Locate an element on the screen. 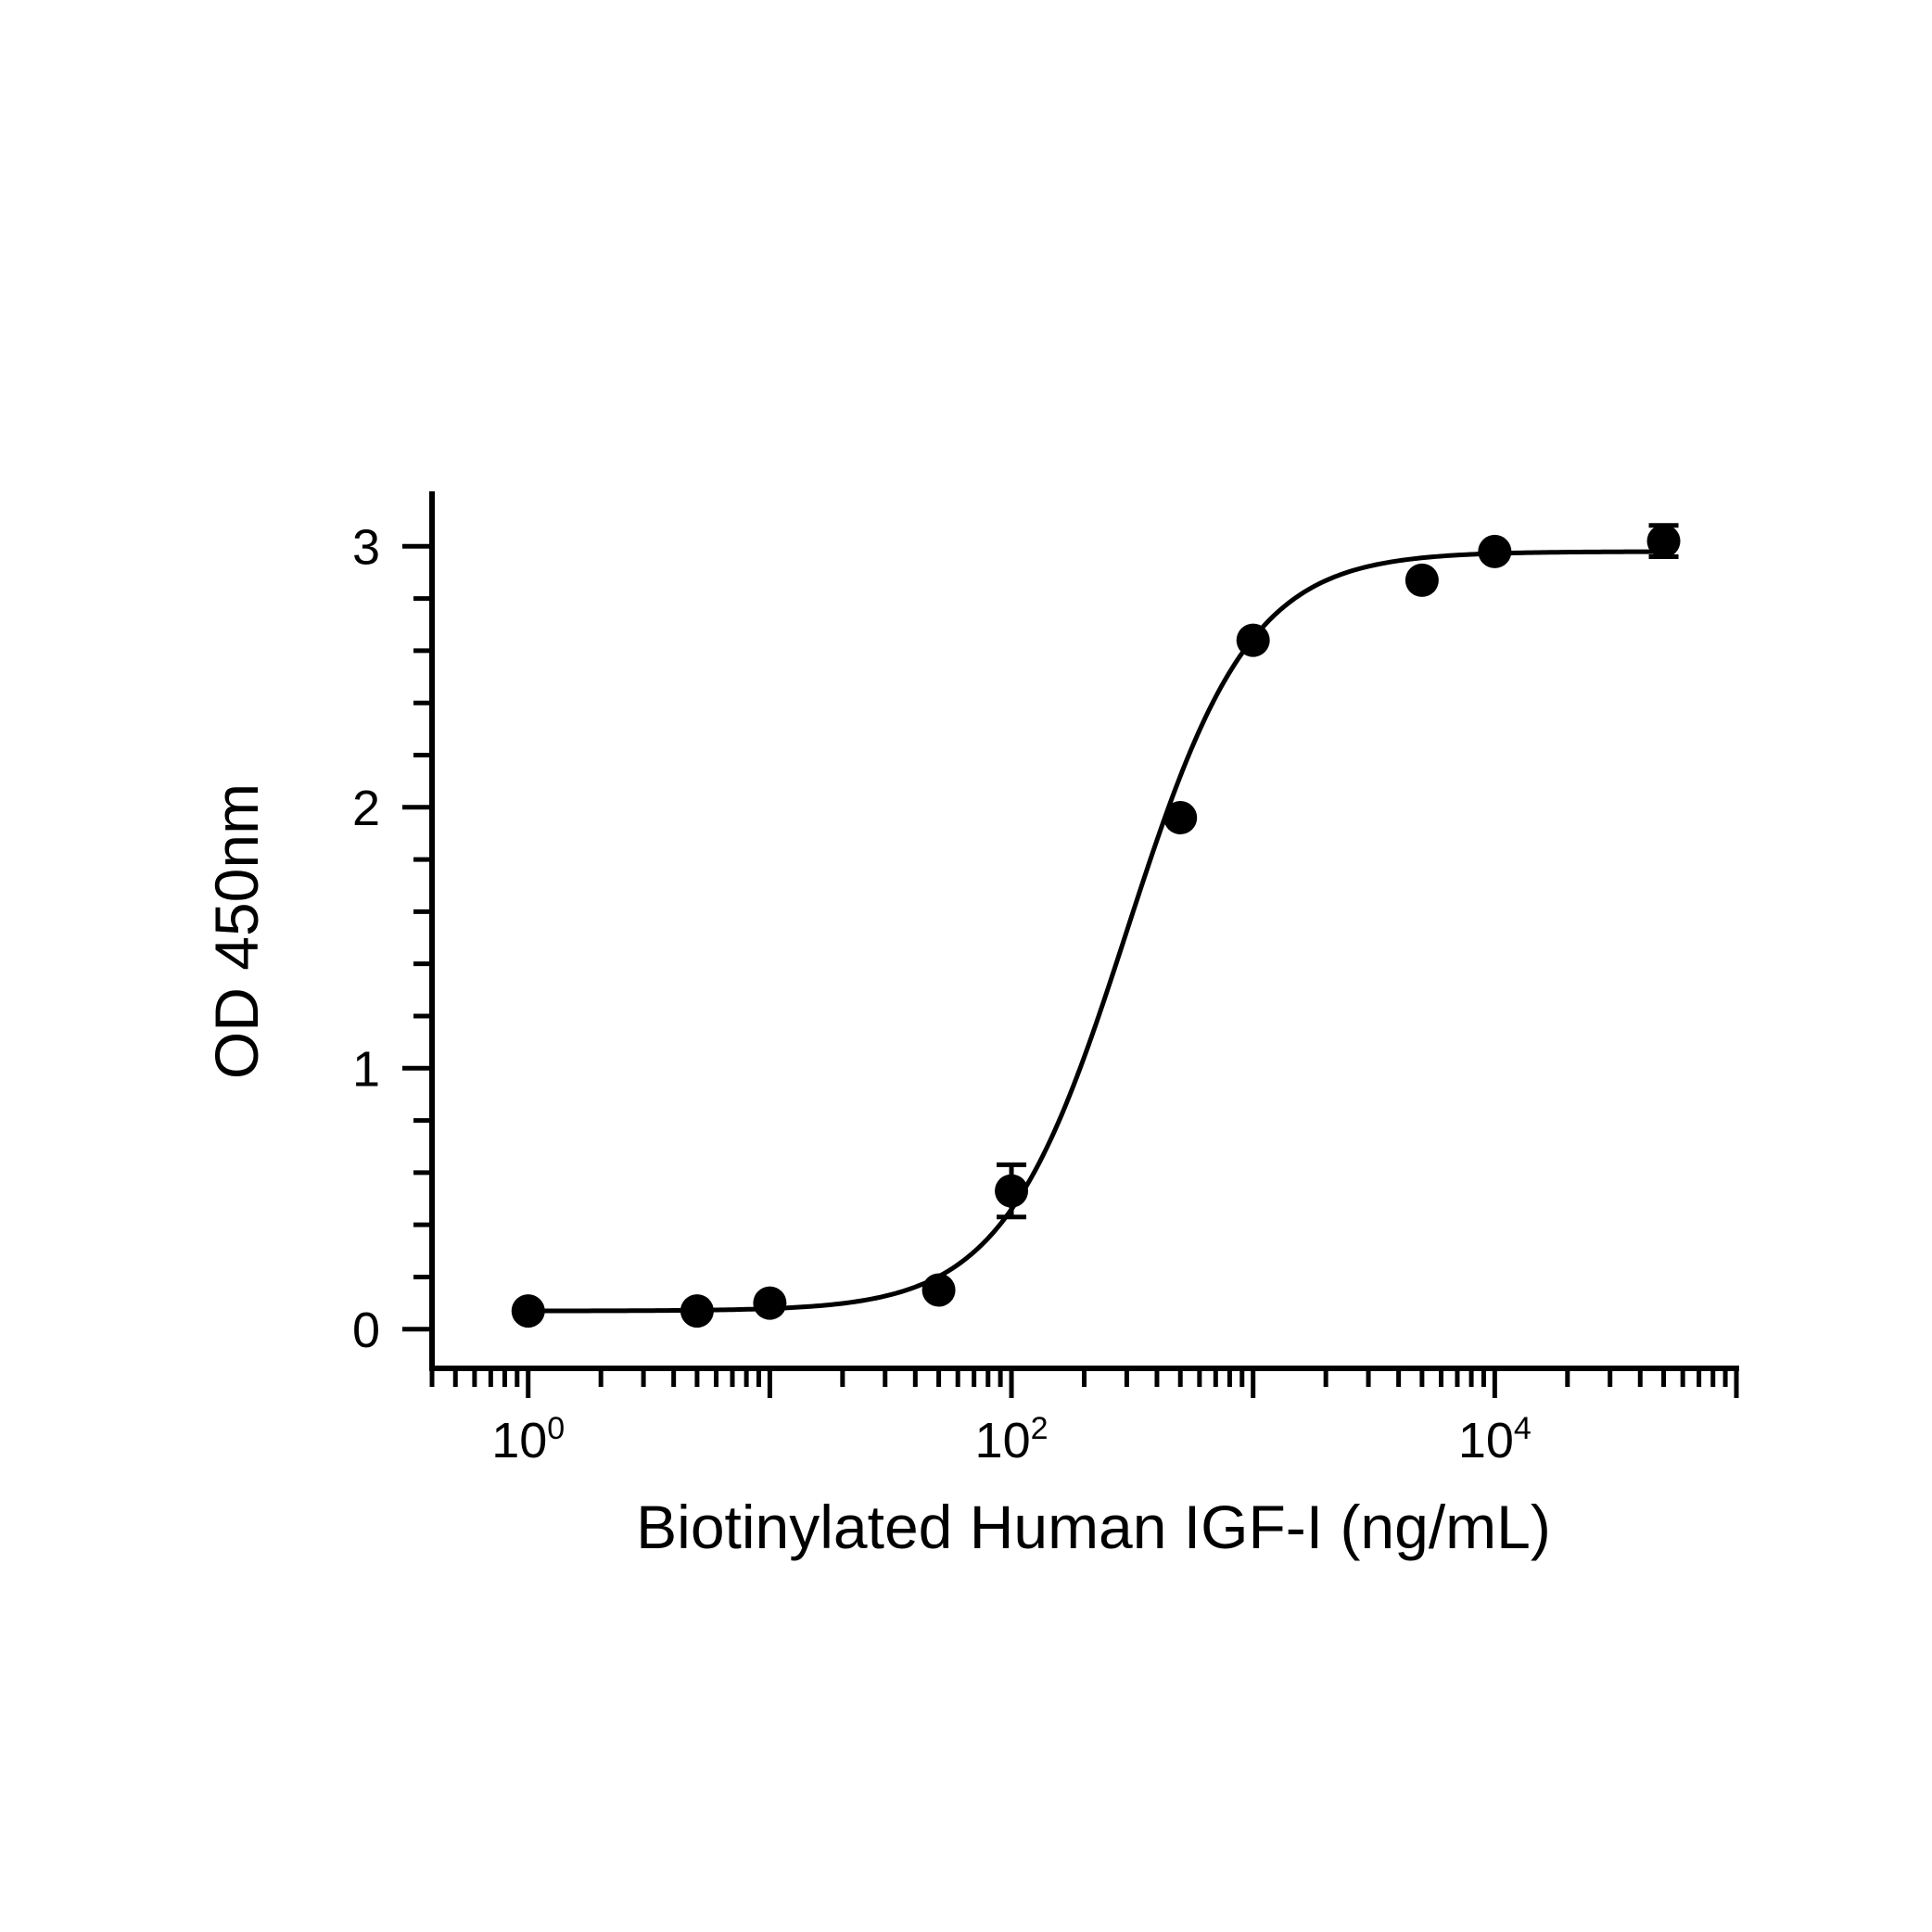 The height and width of the screenshot is (1932, 1932). x-tick-label: 10² is located at coordinates (1012, 1439).